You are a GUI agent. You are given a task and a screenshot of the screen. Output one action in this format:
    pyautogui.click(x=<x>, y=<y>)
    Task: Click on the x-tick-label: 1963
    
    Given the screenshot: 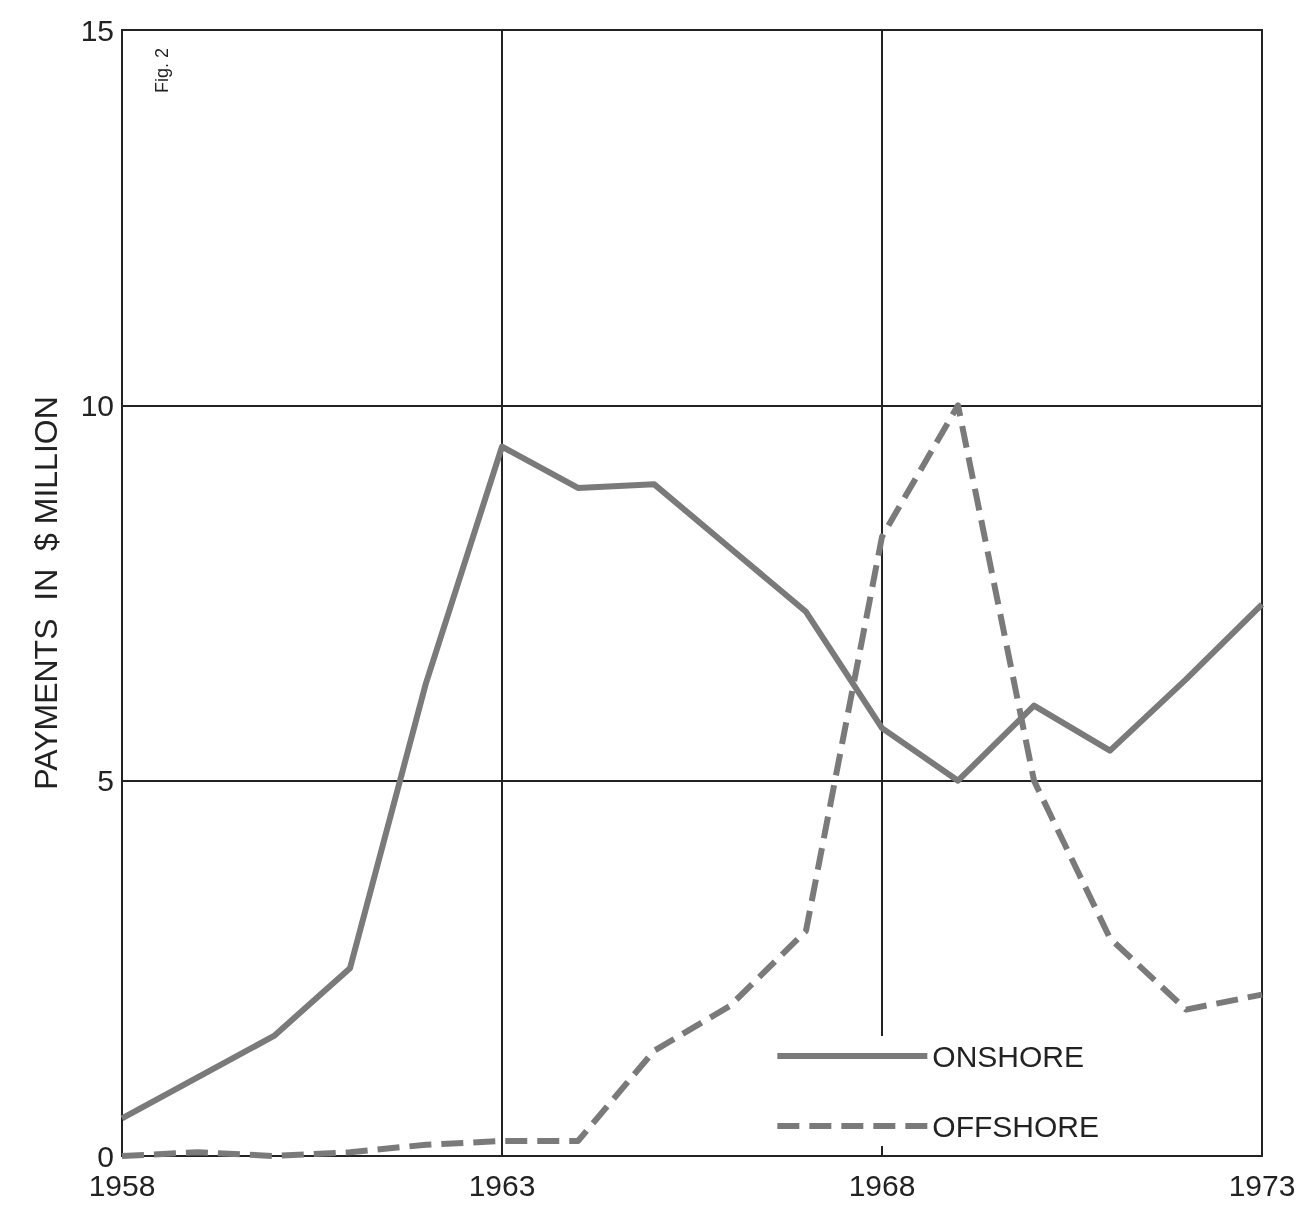 What is the action you would take?
    pyautogui.click(x=502, y=1185)
    